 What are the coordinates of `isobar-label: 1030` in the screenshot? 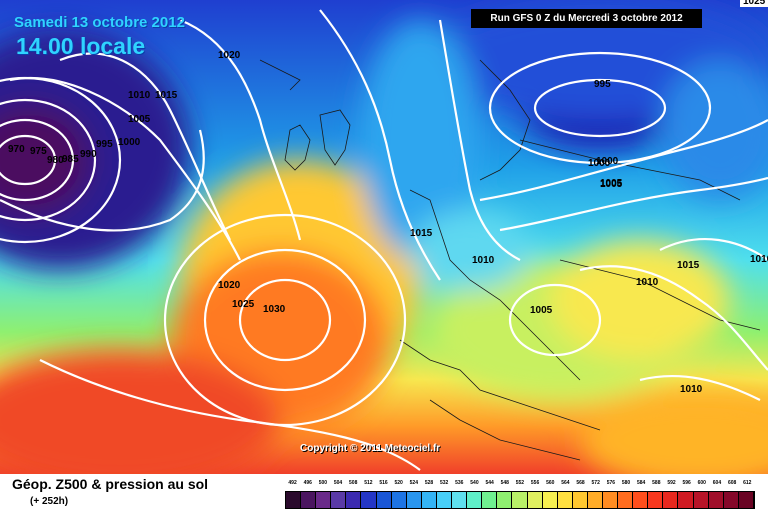 It's located at (274, 309).